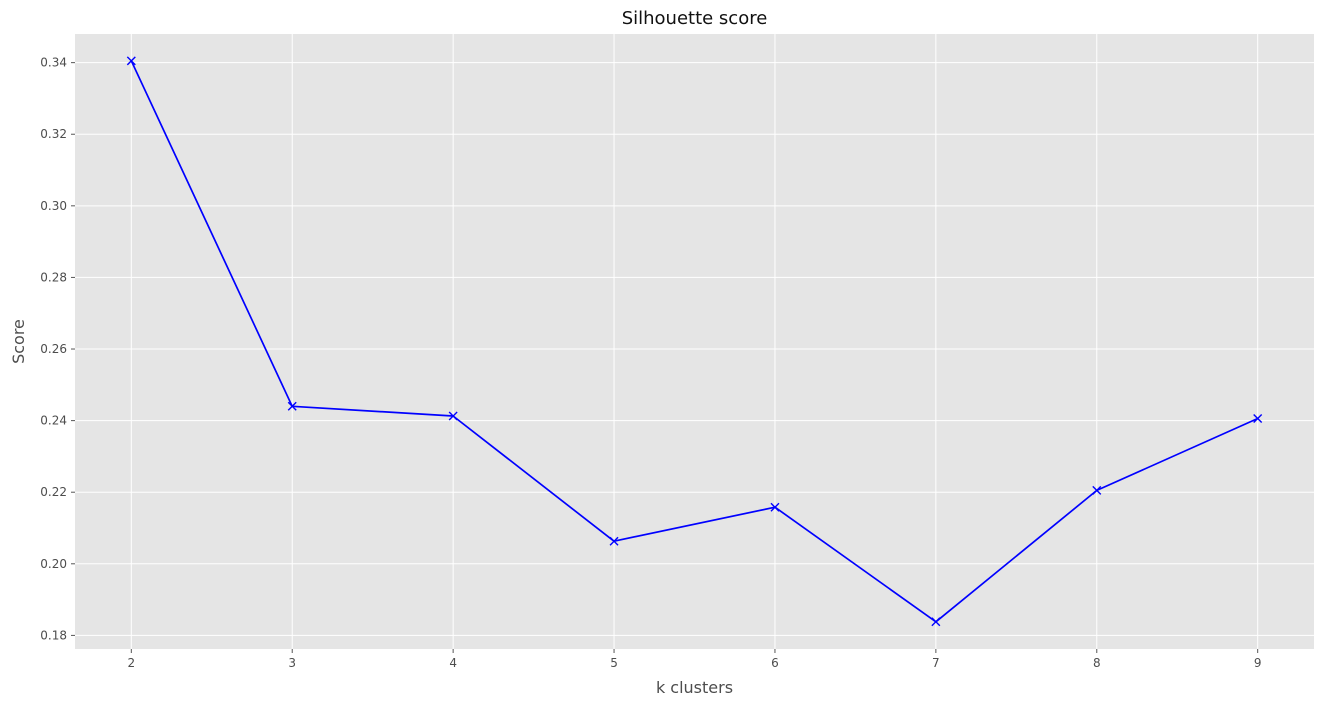  What do you see at coordinates (53, 277) in the screenshot?
I see `y-tick-label: 0.28` at bounding box center [53, 277].